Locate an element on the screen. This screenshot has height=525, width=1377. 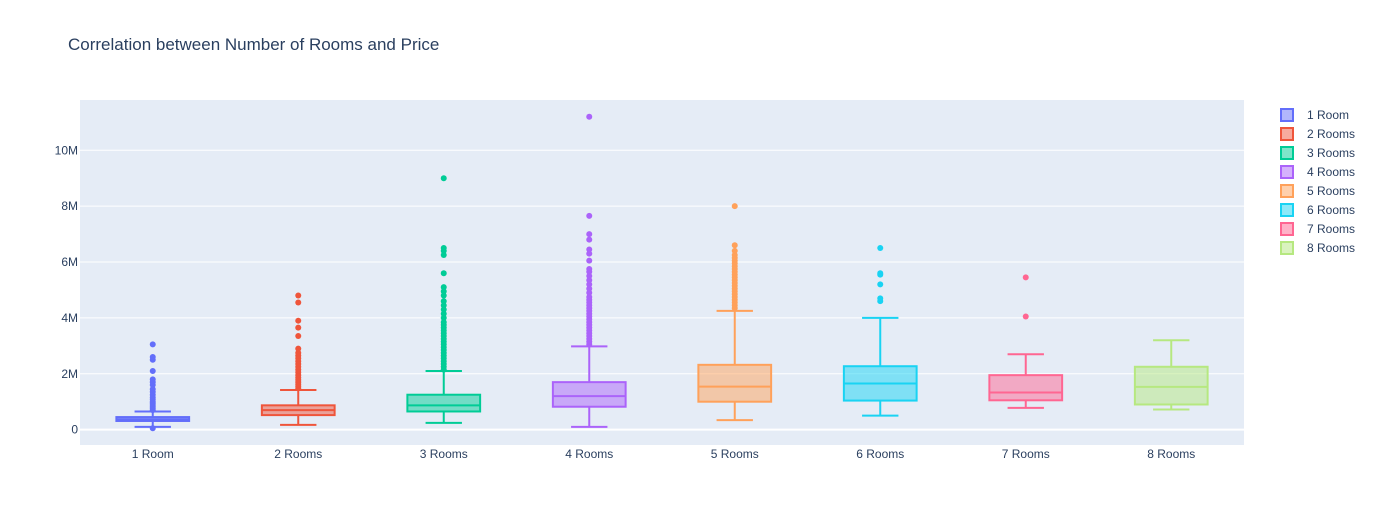
legend-label: 7 Rooms is located at coordinates (1331, 229).